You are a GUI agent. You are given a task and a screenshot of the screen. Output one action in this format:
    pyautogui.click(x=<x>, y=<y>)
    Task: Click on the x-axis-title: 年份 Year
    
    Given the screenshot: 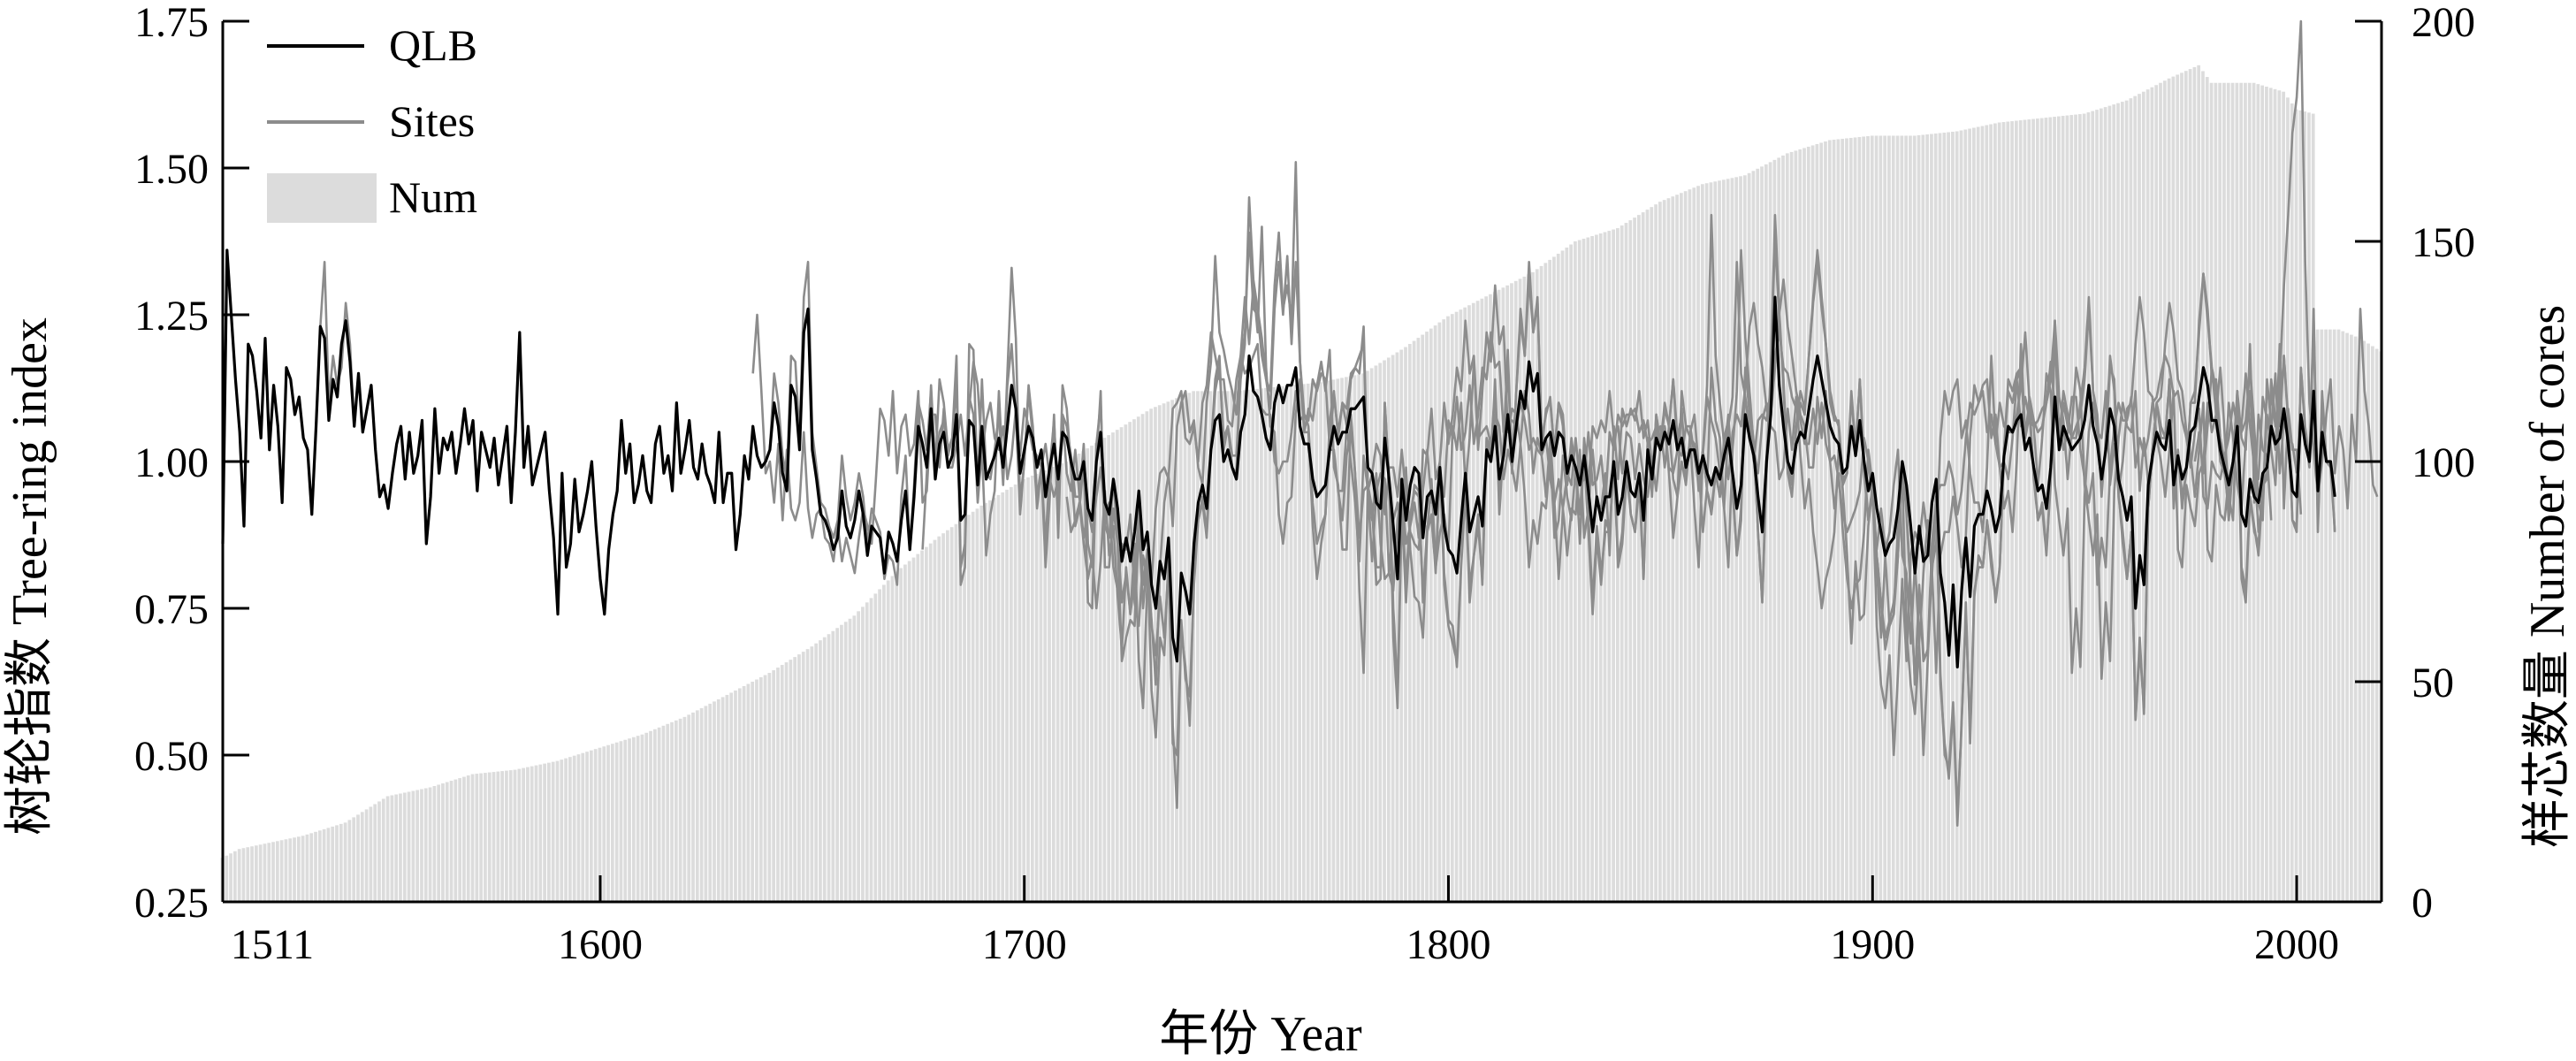 What is the action you would take?
    pyautogui.click(x=1260, y=1034)
    